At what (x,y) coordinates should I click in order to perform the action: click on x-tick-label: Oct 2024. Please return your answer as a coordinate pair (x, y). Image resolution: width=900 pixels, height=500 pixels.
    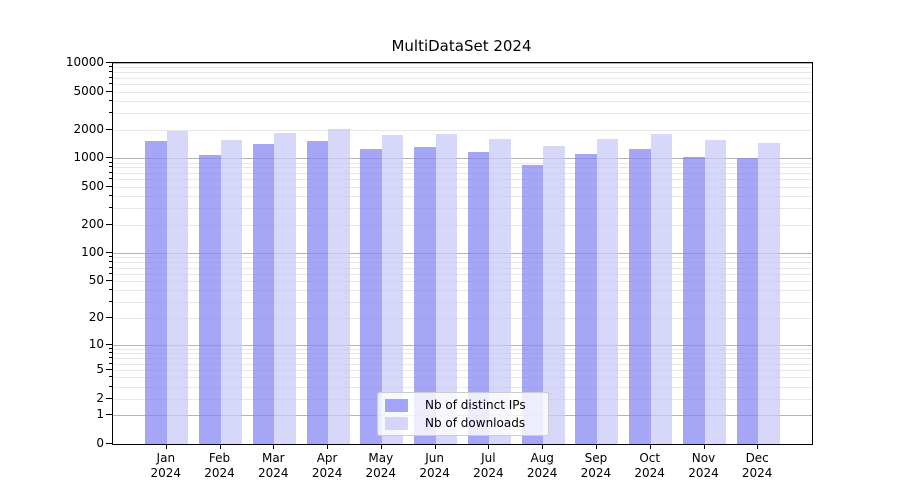
    Looking at the image, I should click on (650, 466).